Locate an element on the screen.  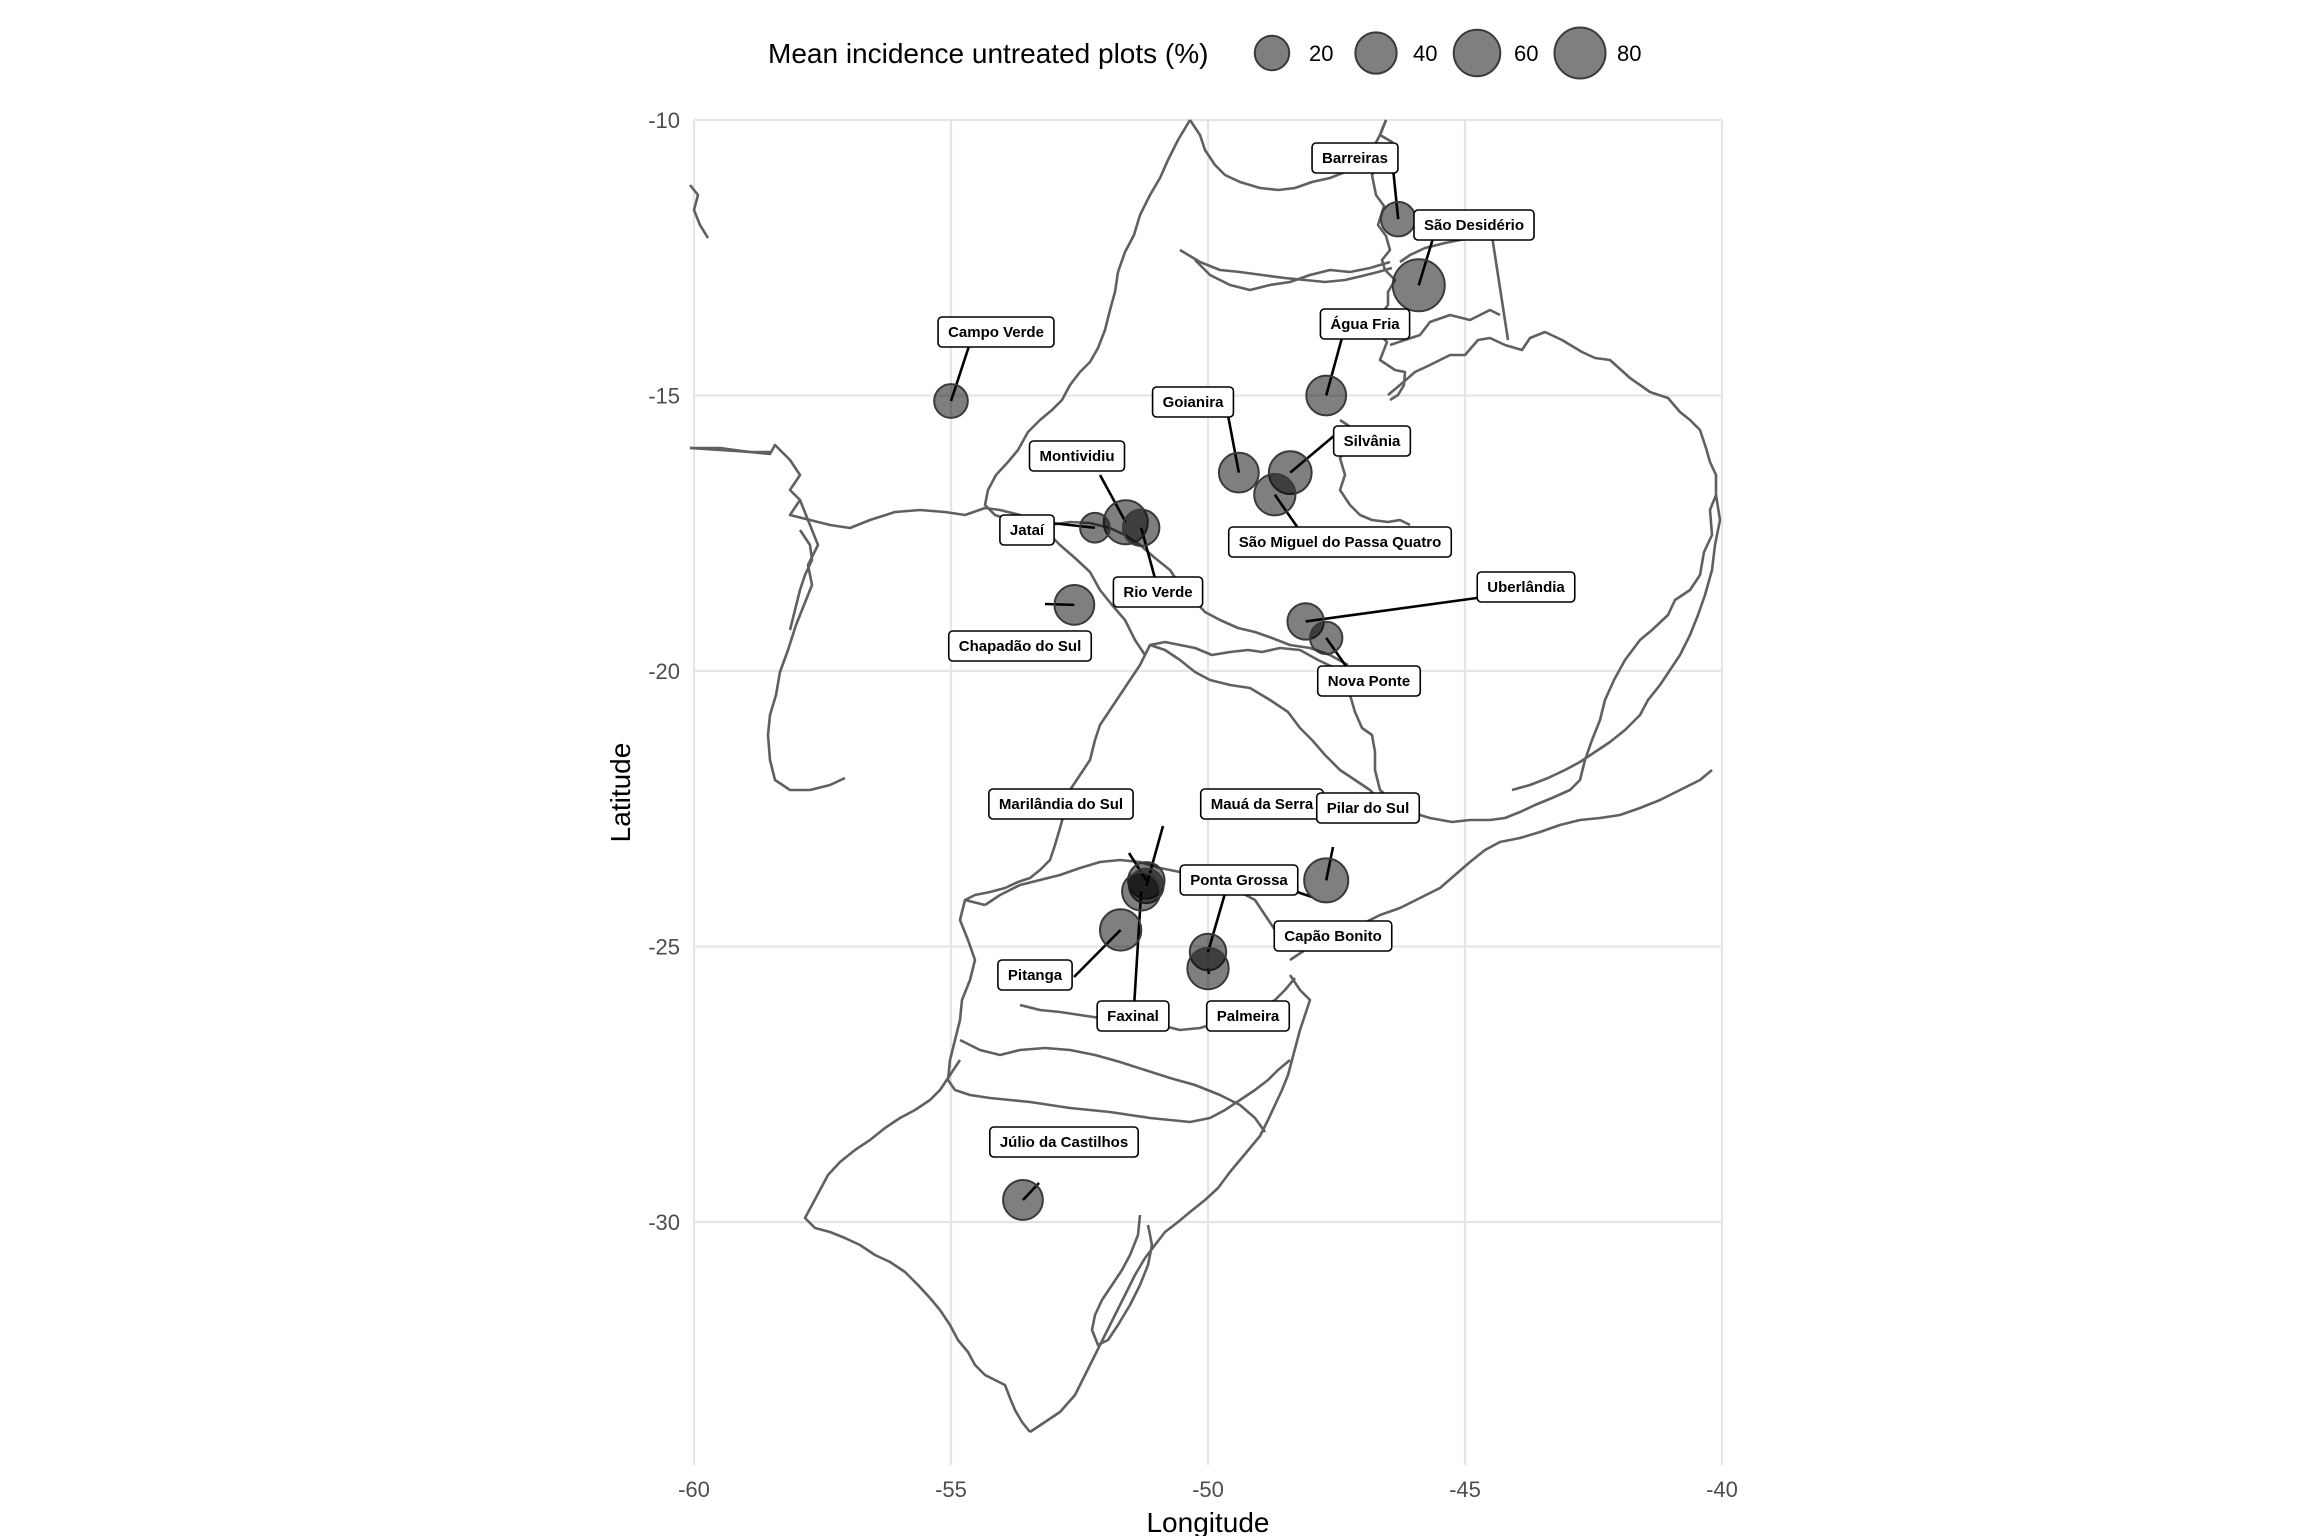
point-label-text: Faxinal is located at coordinates (1133, 1016).